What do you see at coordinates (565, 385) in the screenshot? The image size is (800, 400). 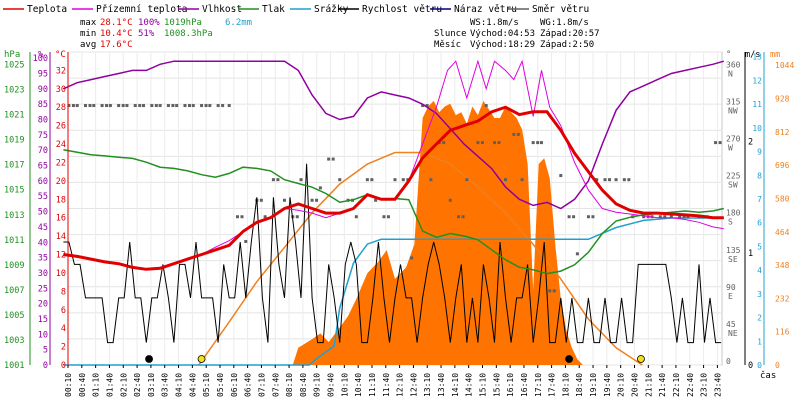 I see `x-tick-label: 18:10` at bounding box center [565, 385].